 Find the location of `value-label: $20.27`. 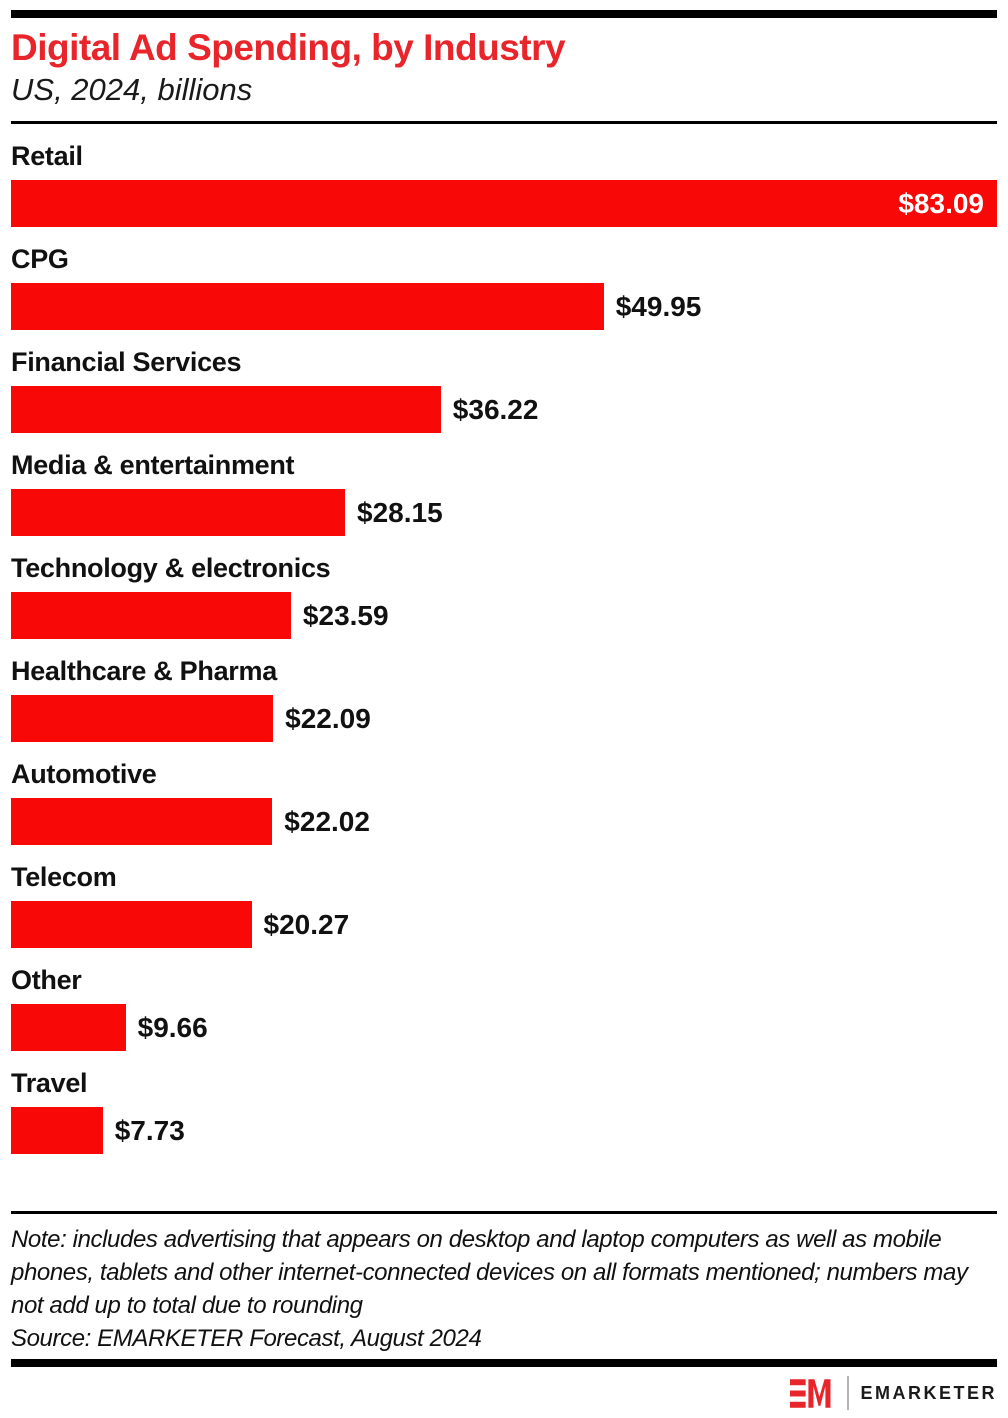

value-label: $20.27 is located at coordinates (306, 924).